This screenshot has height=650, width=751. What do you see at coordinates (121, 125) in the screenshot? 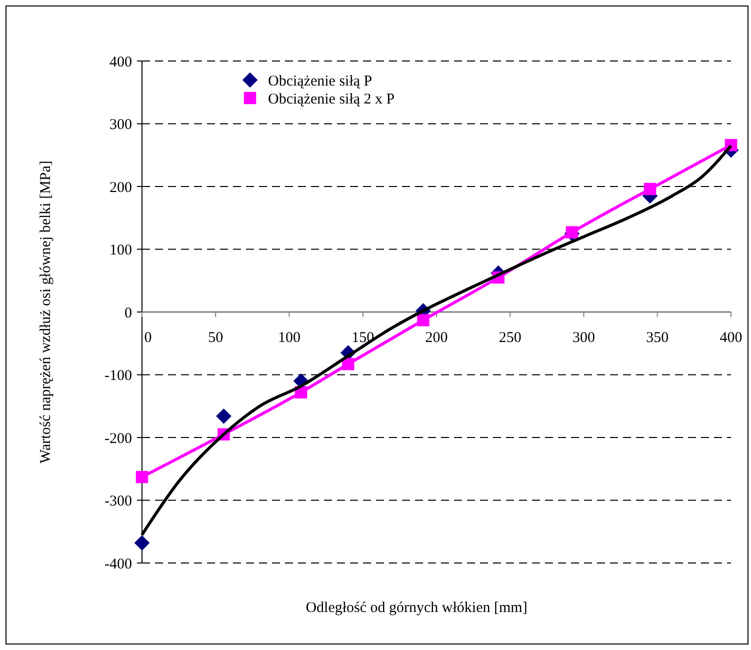
I see `y-tick-label: 300` at bounding box center [121, 125].